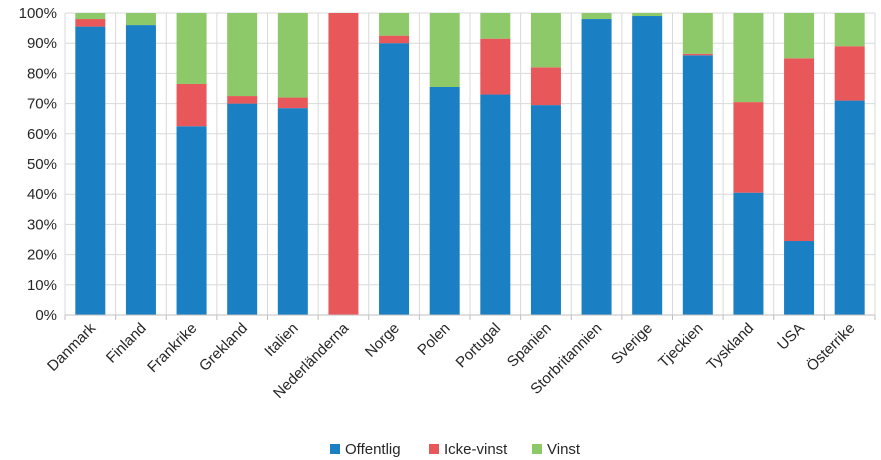 The height and width of the screenshot is (460, 881). What do you see at coordinates (748, 253) in the screenshot?
I see `bar-offentlig-tyskland` at bounding box center [748, 253].